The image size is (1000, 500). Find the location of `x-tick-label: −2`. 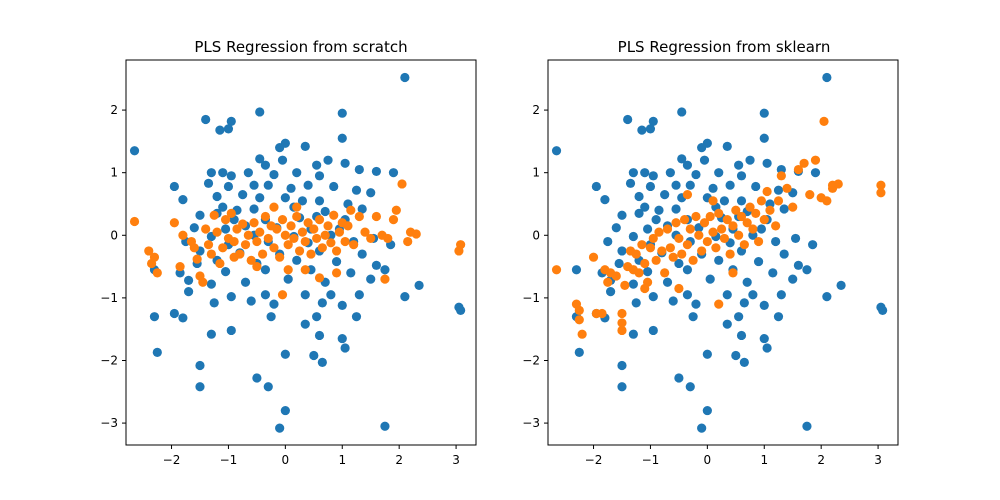

x-tick-label: −2 is located at coordinates (172, 460).